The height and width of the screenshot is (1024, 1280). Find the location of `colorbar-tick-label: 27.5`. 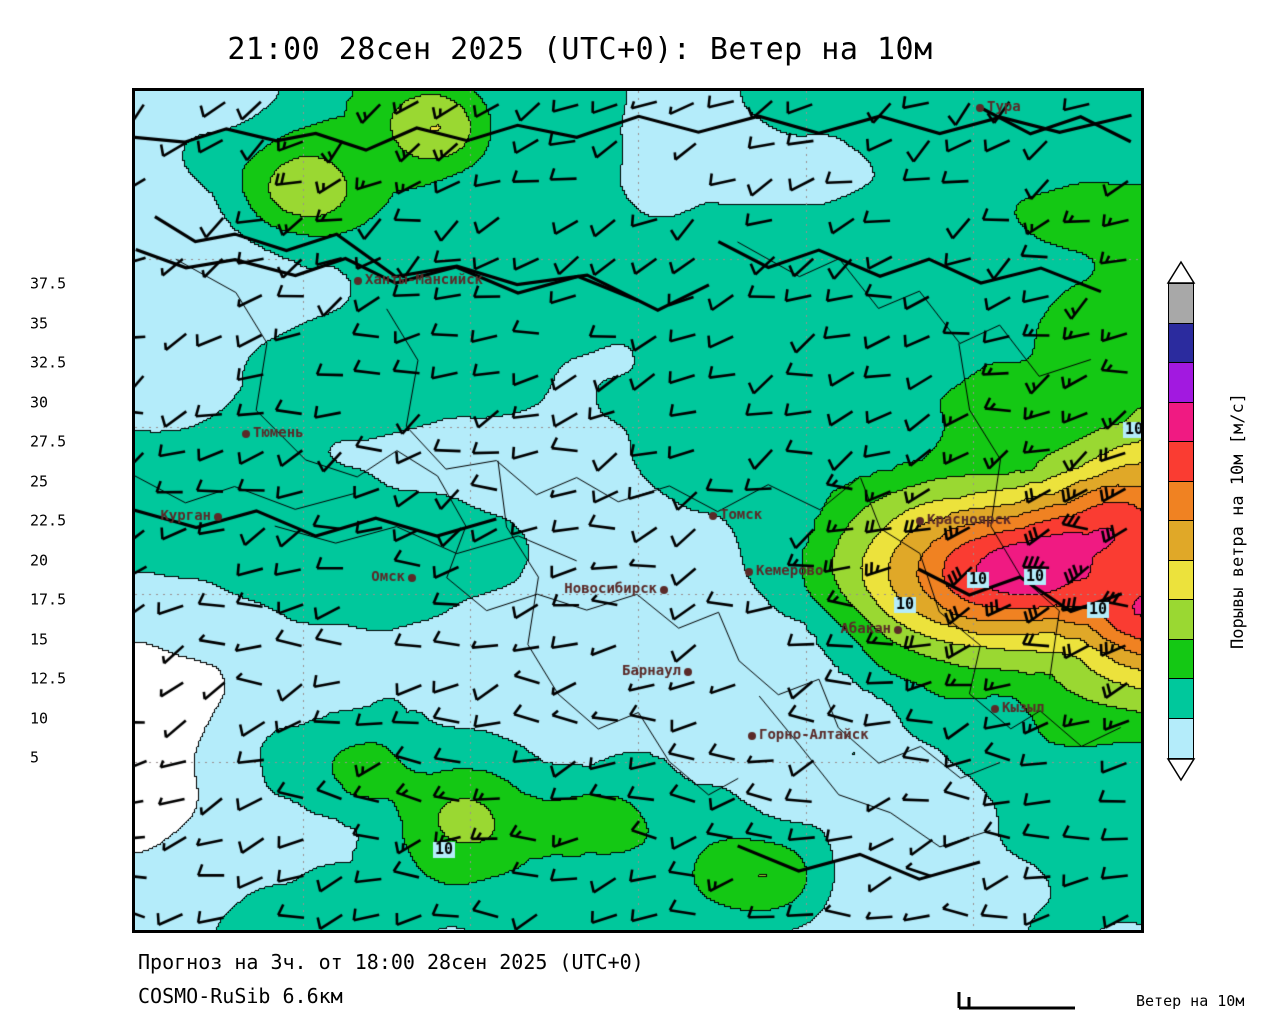

colorbar-tick-label: 27.5 is located at coordinates (48, 441).